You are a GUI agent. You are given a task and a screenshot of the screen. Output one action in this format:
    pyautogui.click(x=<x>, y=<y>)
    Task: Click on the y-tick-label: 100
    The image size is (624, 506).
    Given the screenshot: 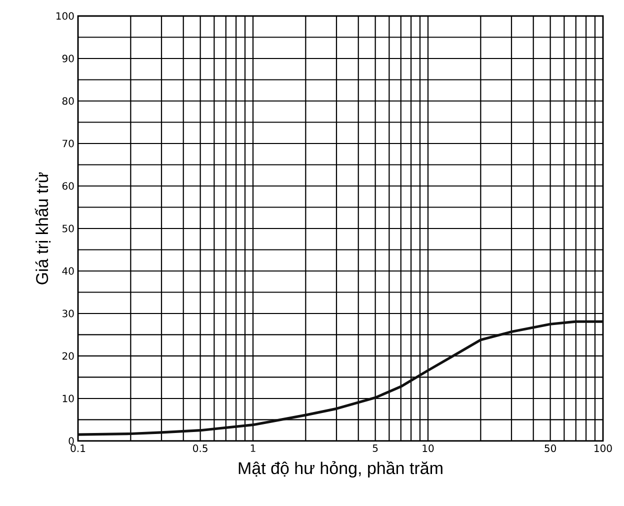 What is the action you would take?
    pyautogui.click(x=65, y=16)
    